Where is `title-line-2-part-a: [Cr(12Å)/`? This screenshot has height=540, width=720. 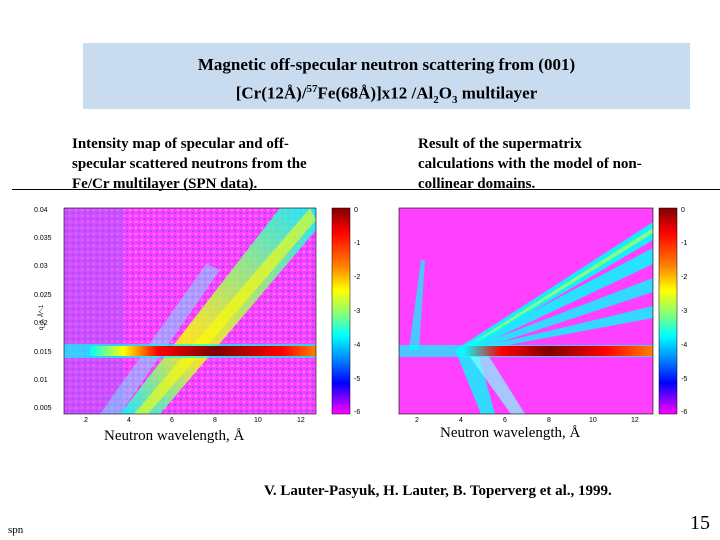
title-line-2-part-a: [Cr(12Å)/ is located at coordinates (271, 93).